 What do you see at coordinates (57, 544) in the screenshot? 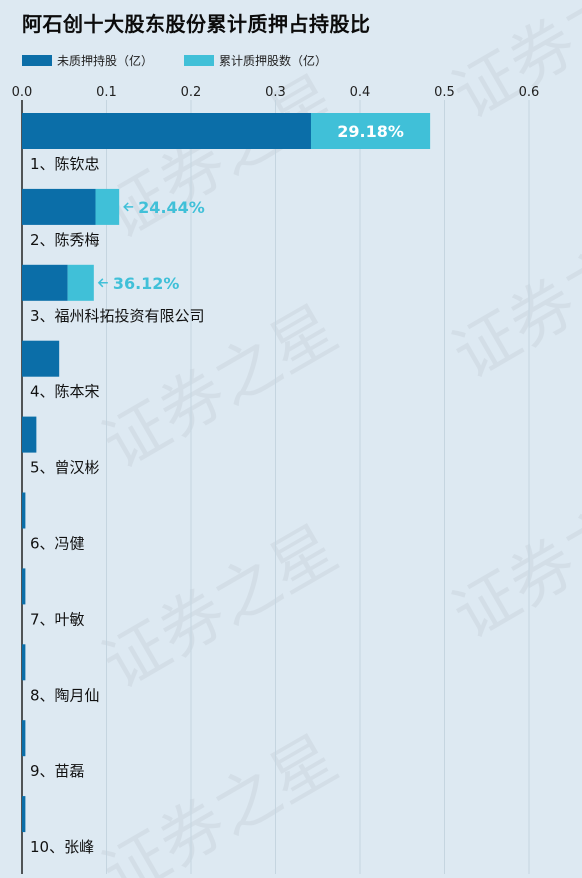
I see `category-label: 6、冯健` at bounding box center [57, 544].